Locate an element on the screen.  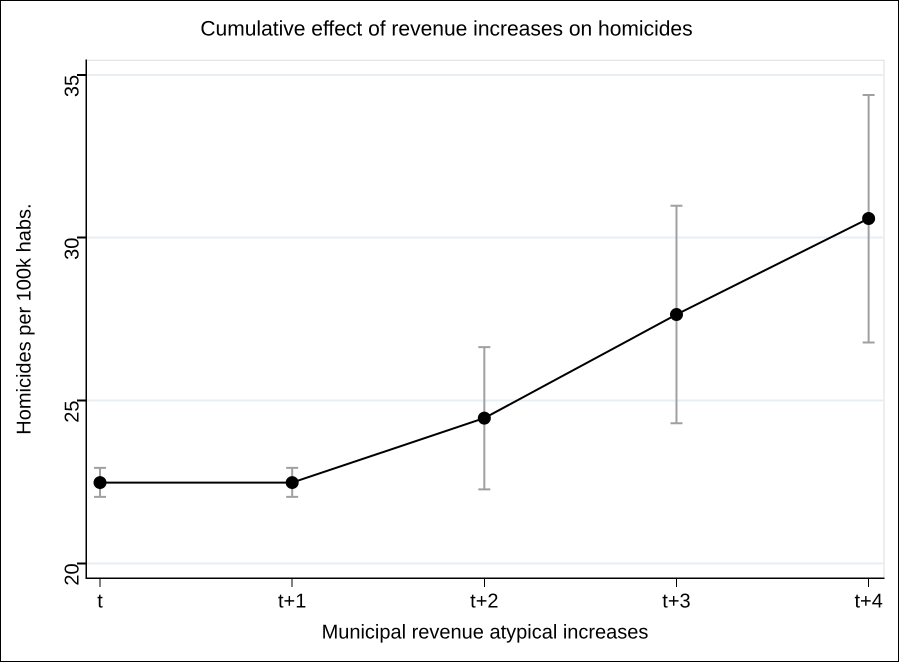
chart-title: Cumulative effect of revenue increases on homicides is located at coordinates (446, 28).